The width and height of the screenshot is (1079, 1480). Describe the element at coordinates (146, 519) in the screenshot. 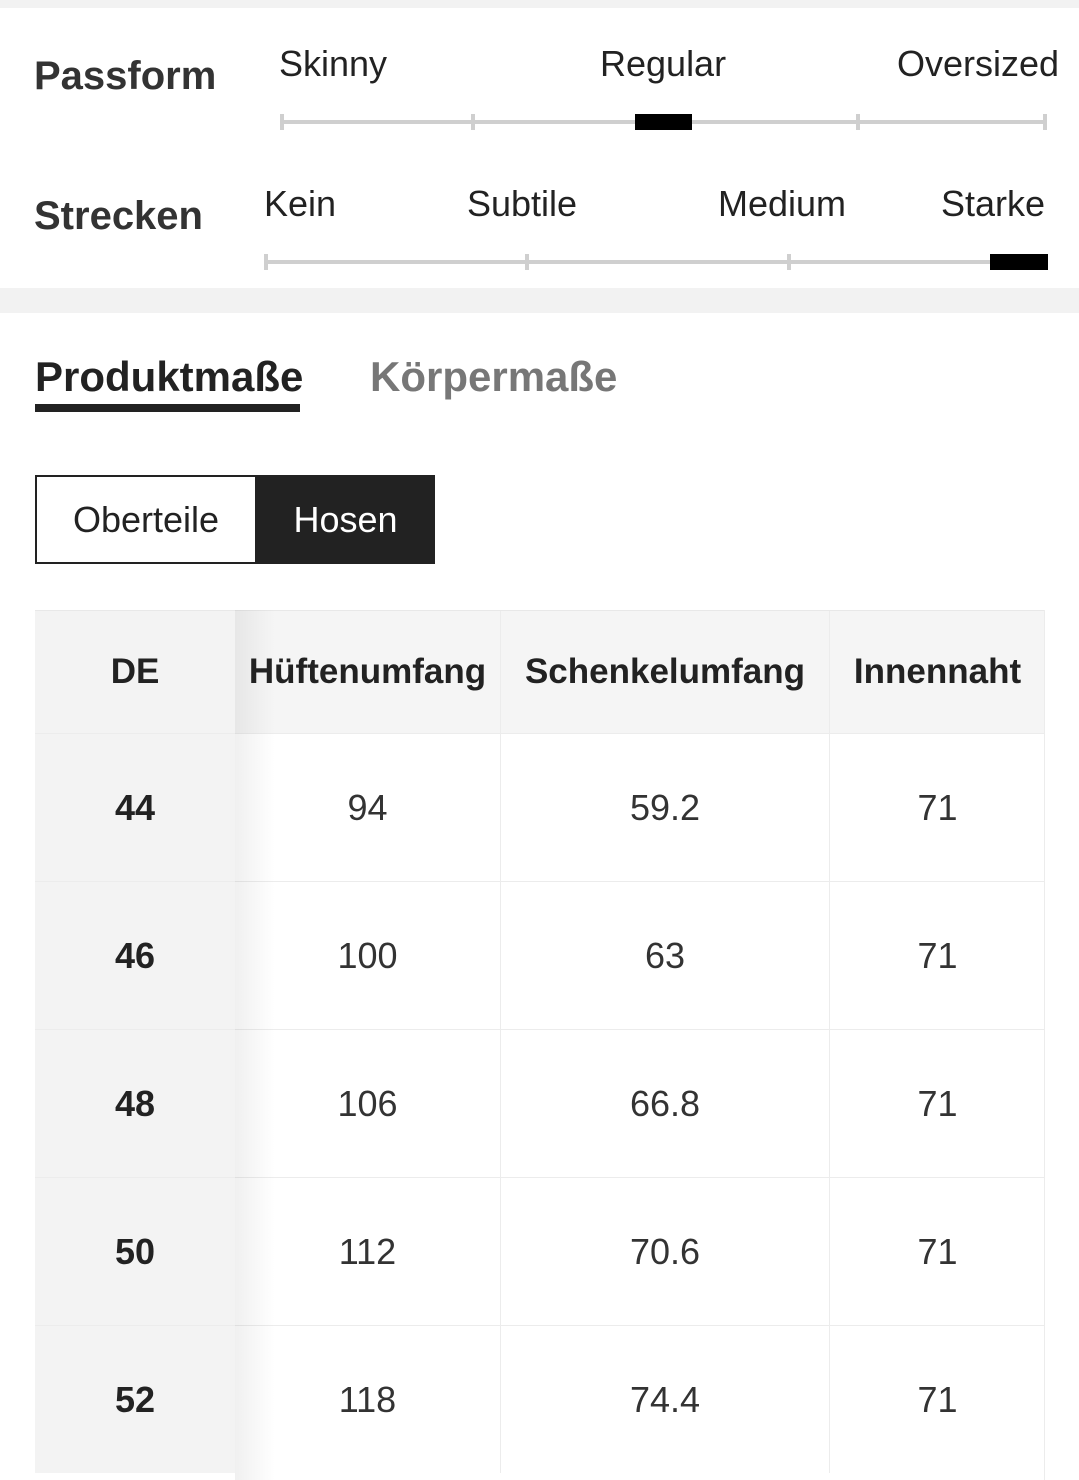

I see `segment-tops-button: Oberteile` at that location.